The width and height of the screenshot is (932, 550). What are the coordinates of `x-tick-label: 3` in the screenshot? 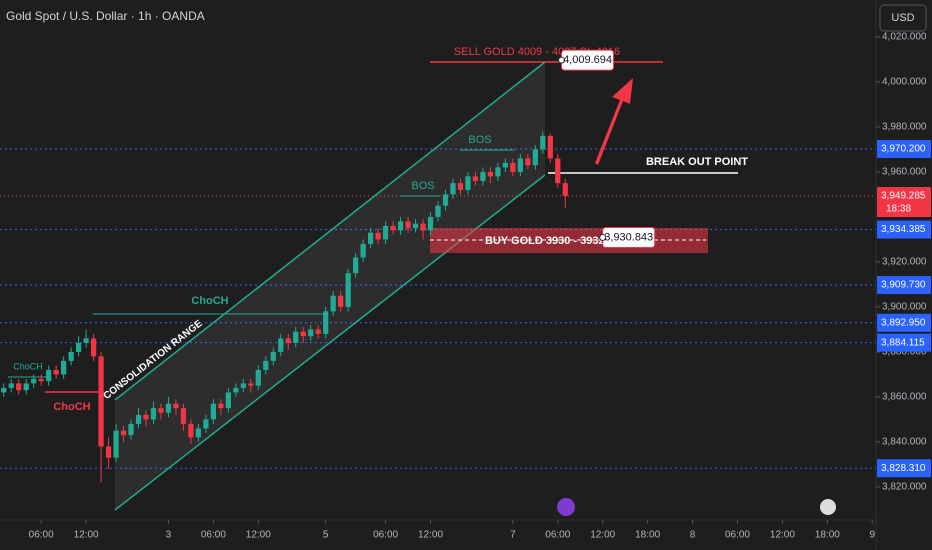 It's located at (169, 535).